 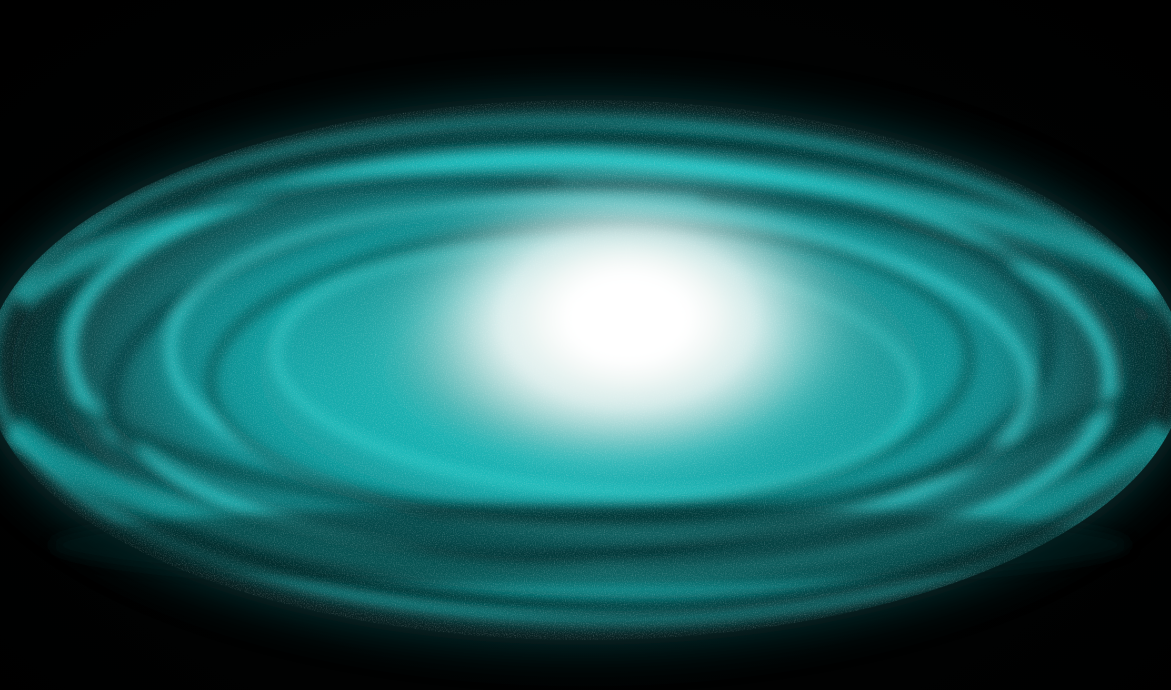 What do you see at coordinates (628, 318) in the screenshot?
I see `galactic-core` at bounding box center [628, 318].